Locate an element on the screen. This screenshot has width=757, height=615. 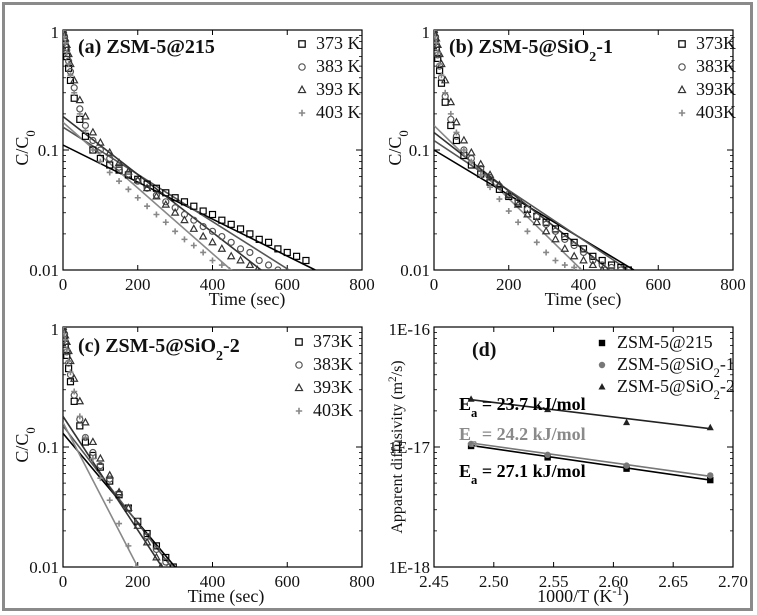
y-tick-label: 0.01 is located at coordinates (44, 270).